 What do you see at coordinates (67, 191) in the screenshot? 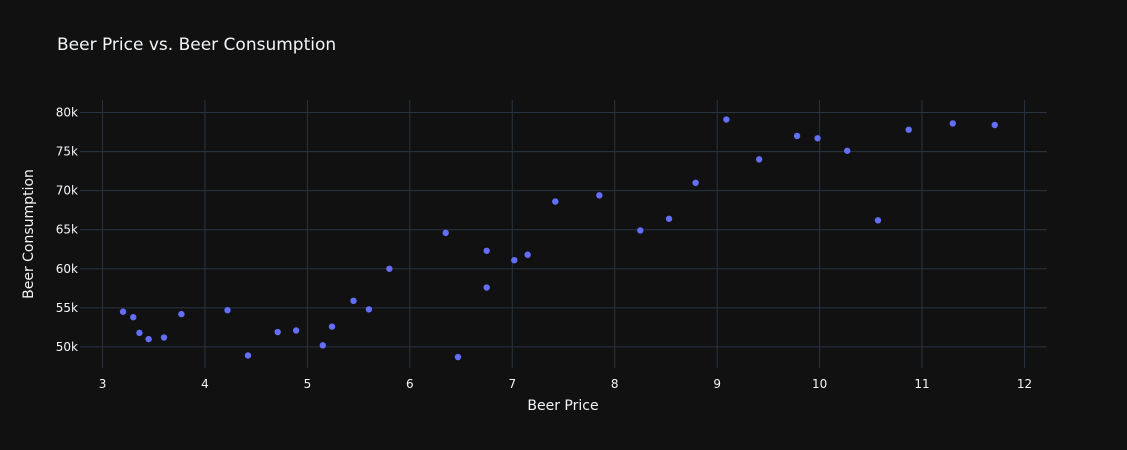
I see `y-tick-label: 70k` at bounding box center [67, 191].